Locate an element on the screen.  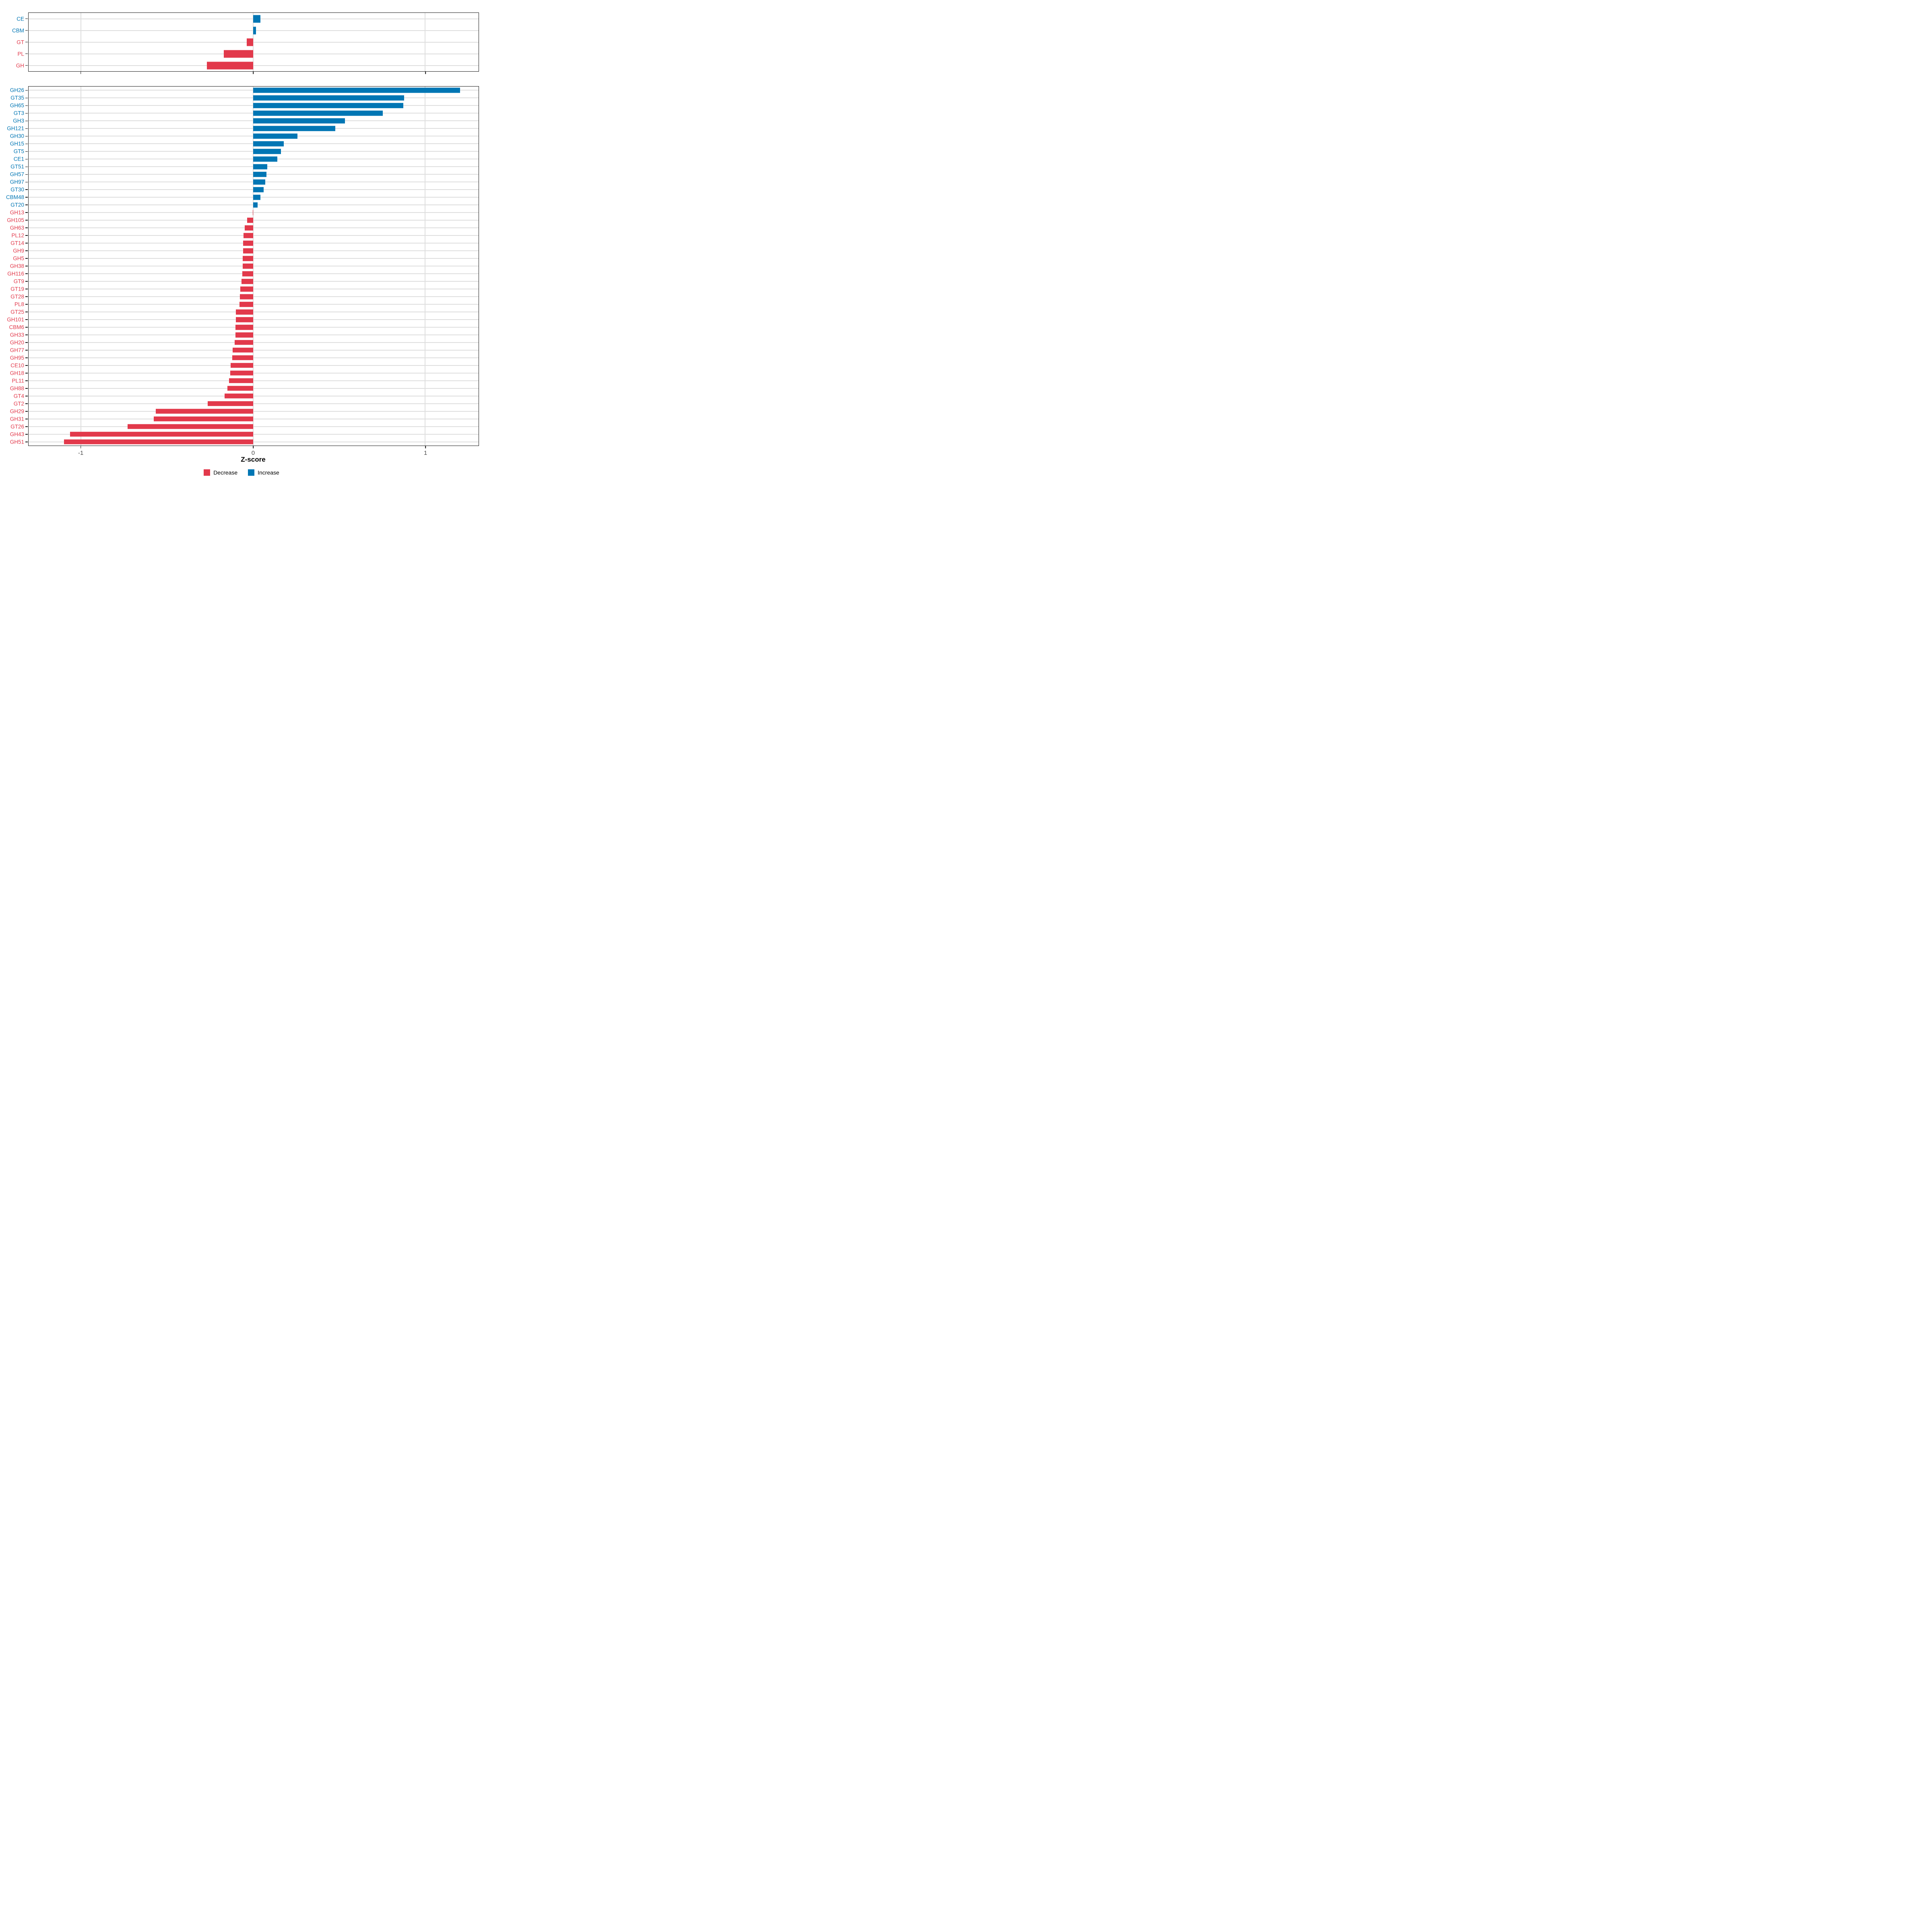
x-axis-ticks-top-panel is located at coordinates (253, 73).